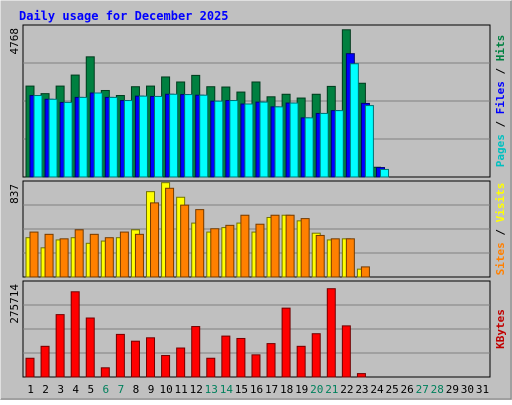  I want to click on x-tick-label-day-18: 18, so click(286, 389).